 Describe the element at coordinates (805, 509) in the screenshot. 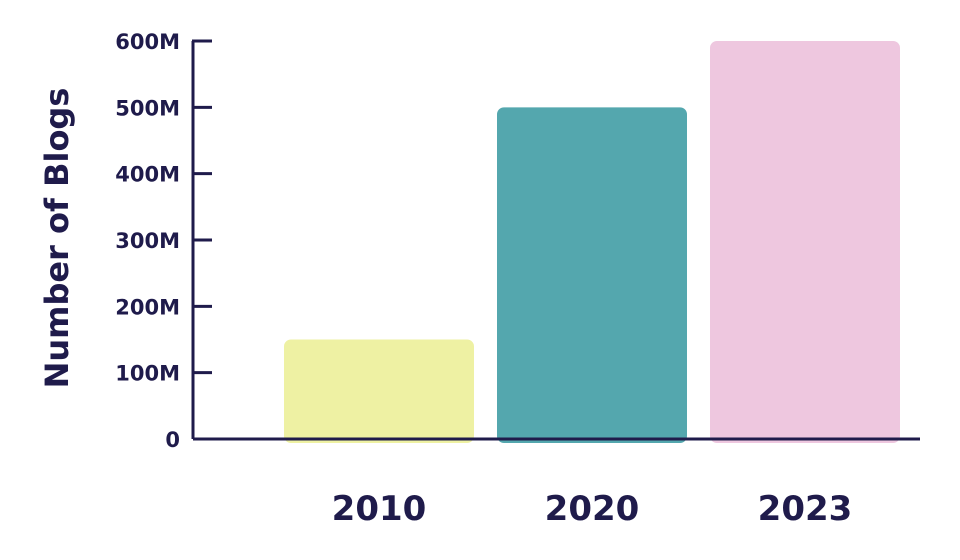

I see `x-category-label: 2023` at that location.